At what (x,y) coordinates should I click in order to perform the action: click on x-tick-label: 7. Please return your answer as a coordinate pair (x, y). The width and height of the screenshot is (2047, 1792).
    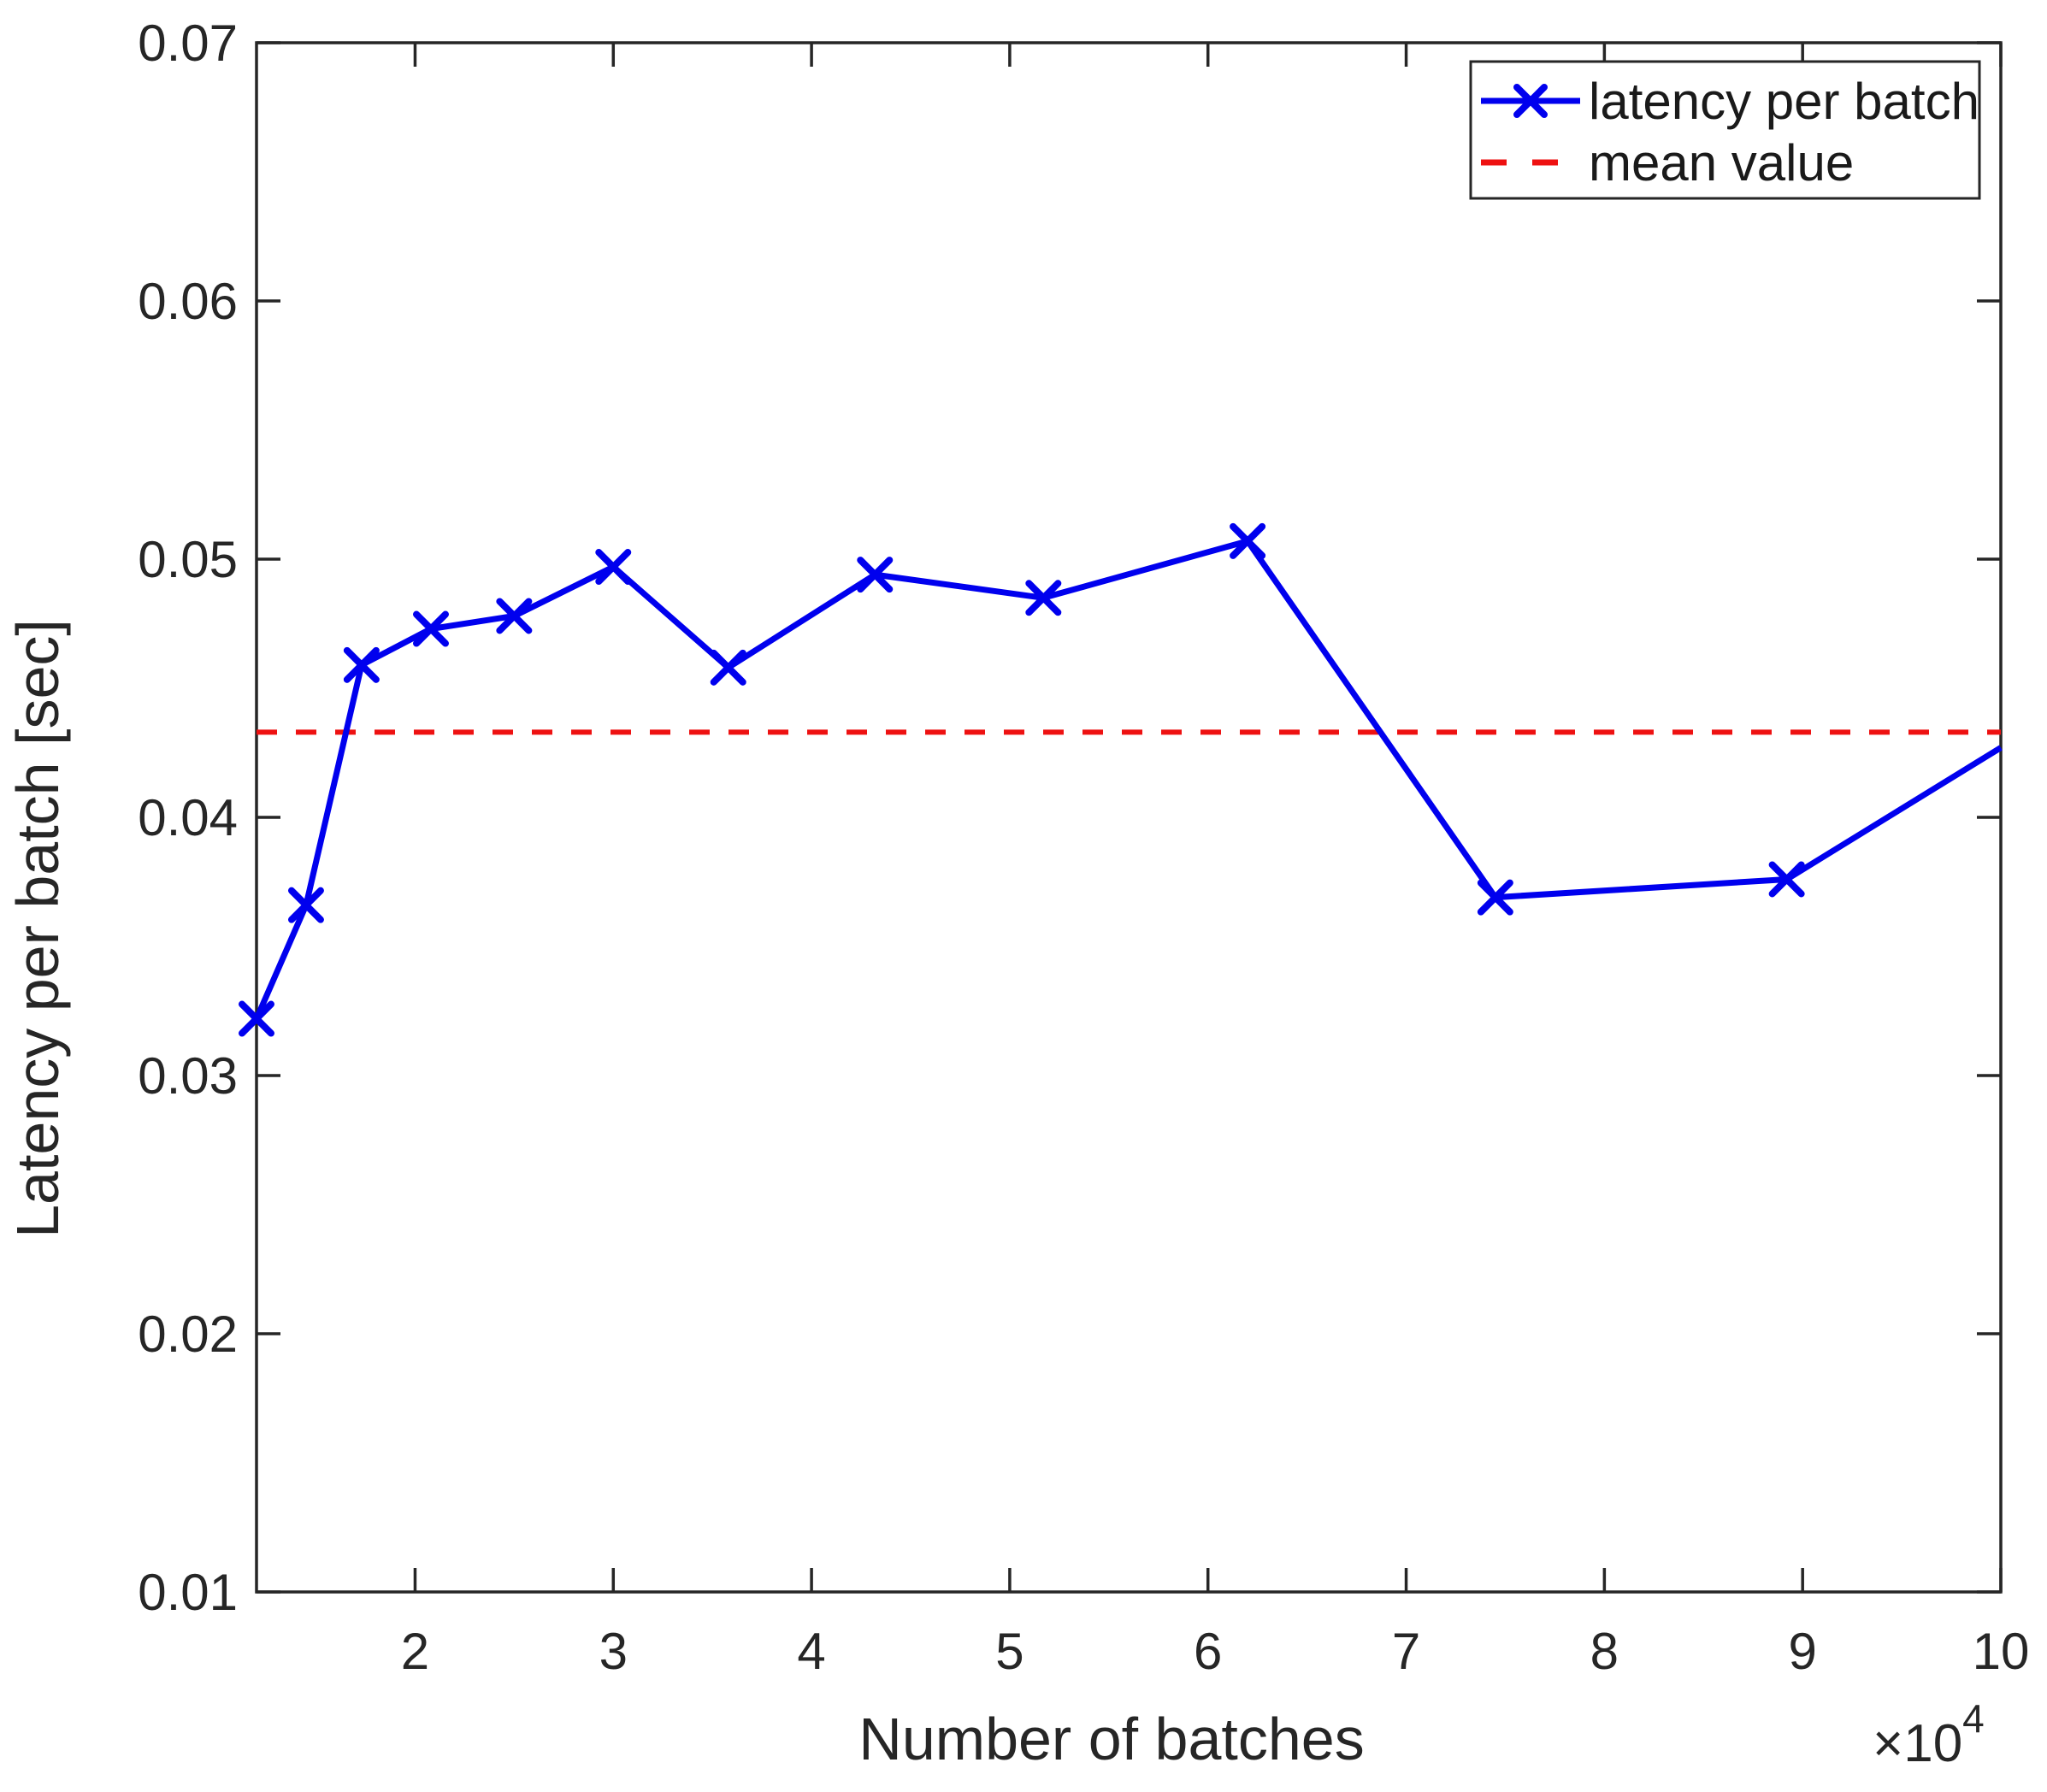
    Looking at the image, I should click on (1406, 1651).